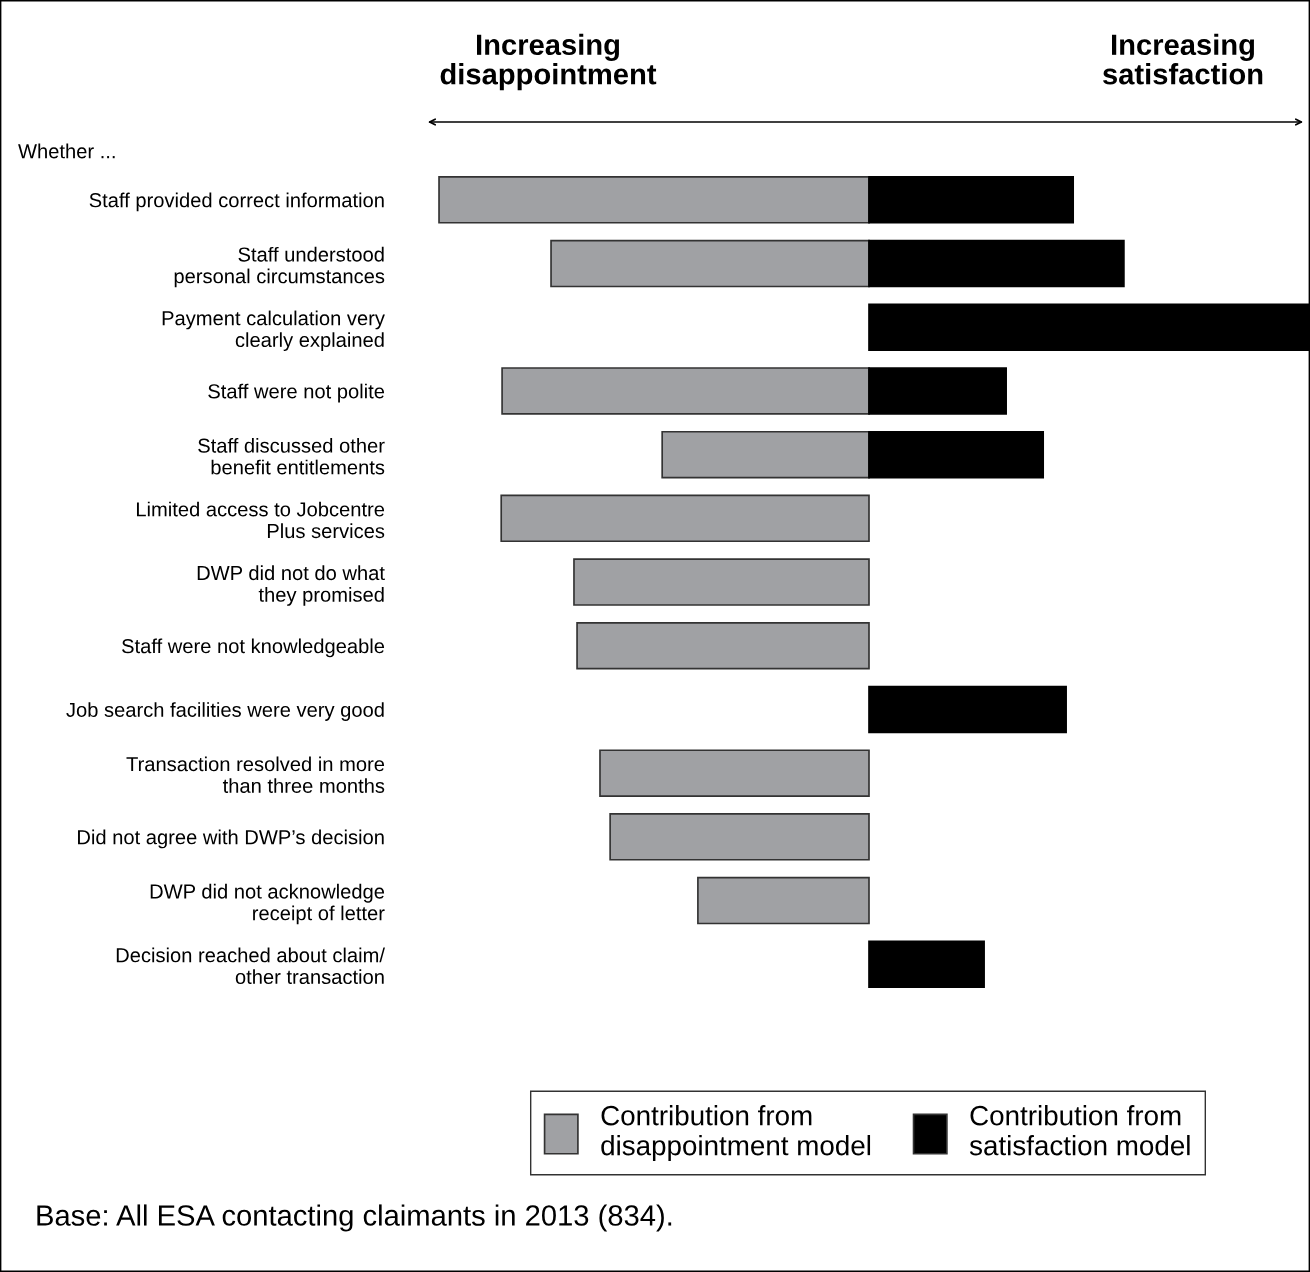 The width and height of the screenshot is (1310, 1272). What do you see at coordinates (267, 904) in the screenshot?
I see `y-tick-label: DWP did not acknowledge receipt of letter` at bounding box center [267, 904].